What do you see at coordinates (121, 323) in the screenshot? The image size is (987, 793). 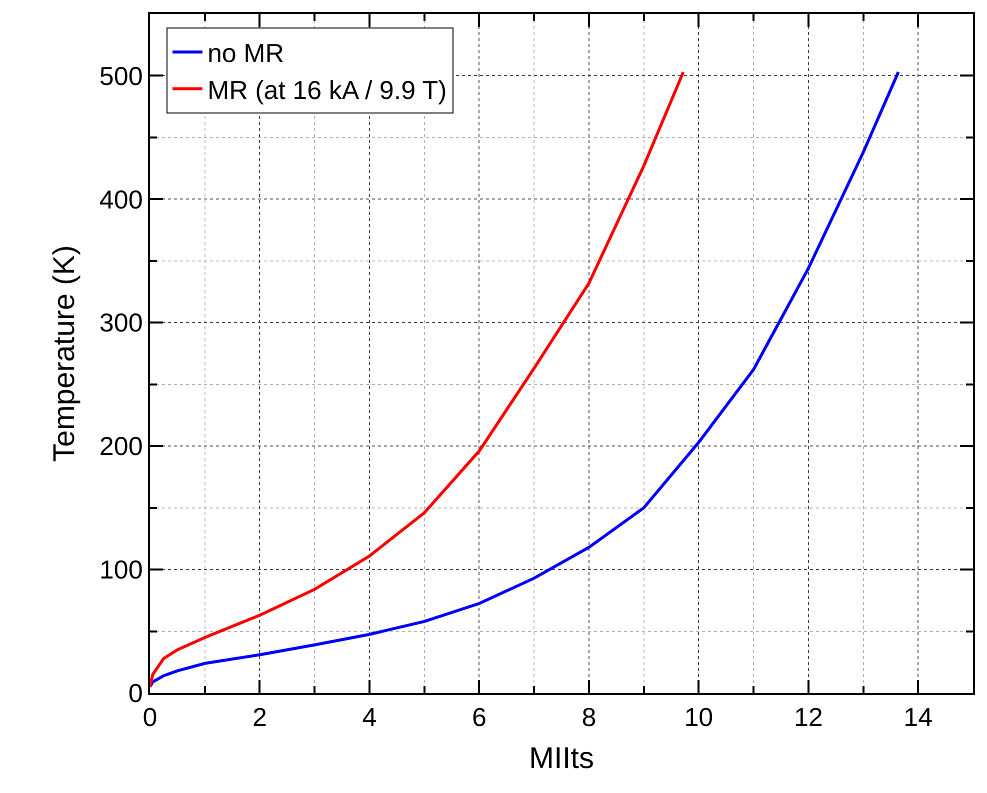 I see `y-tick-label: 300` at bounding box center [121, 323].